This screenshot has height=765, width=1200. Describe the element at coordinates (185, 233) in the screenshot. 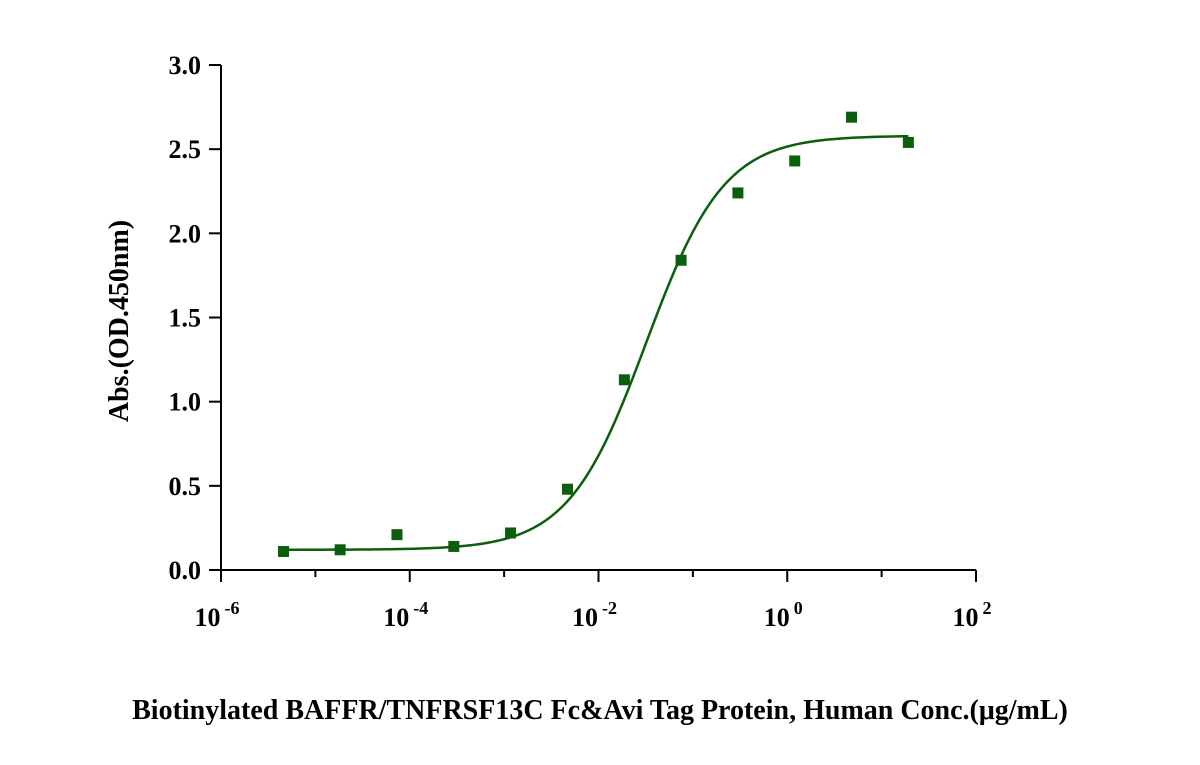

I see `y-tick-label: 2.0` at that location.